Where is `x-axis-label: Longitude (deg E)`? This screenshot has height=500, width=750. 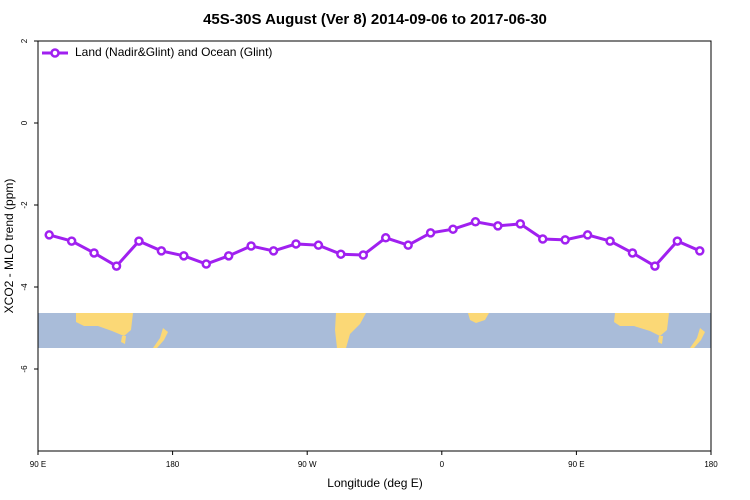
x-axis-label: Longitude (deg E) is located at coordinates (374, 483).